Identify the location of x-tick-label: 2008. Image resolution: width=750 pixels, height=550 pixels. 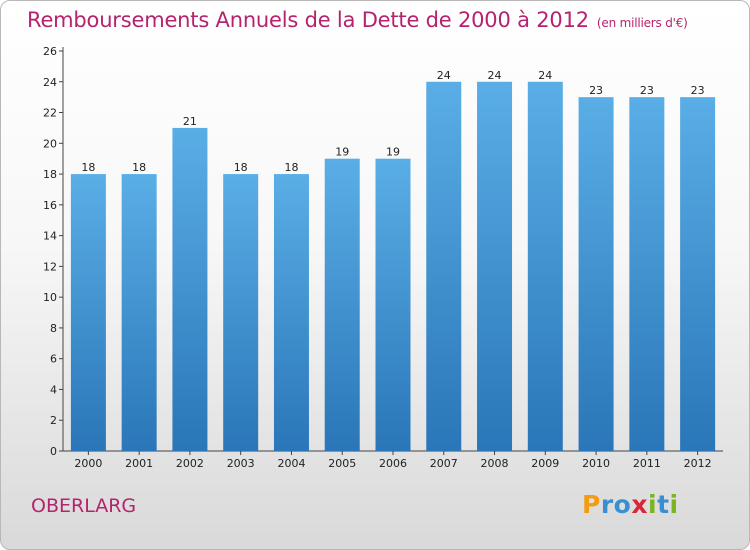
(495, 463).